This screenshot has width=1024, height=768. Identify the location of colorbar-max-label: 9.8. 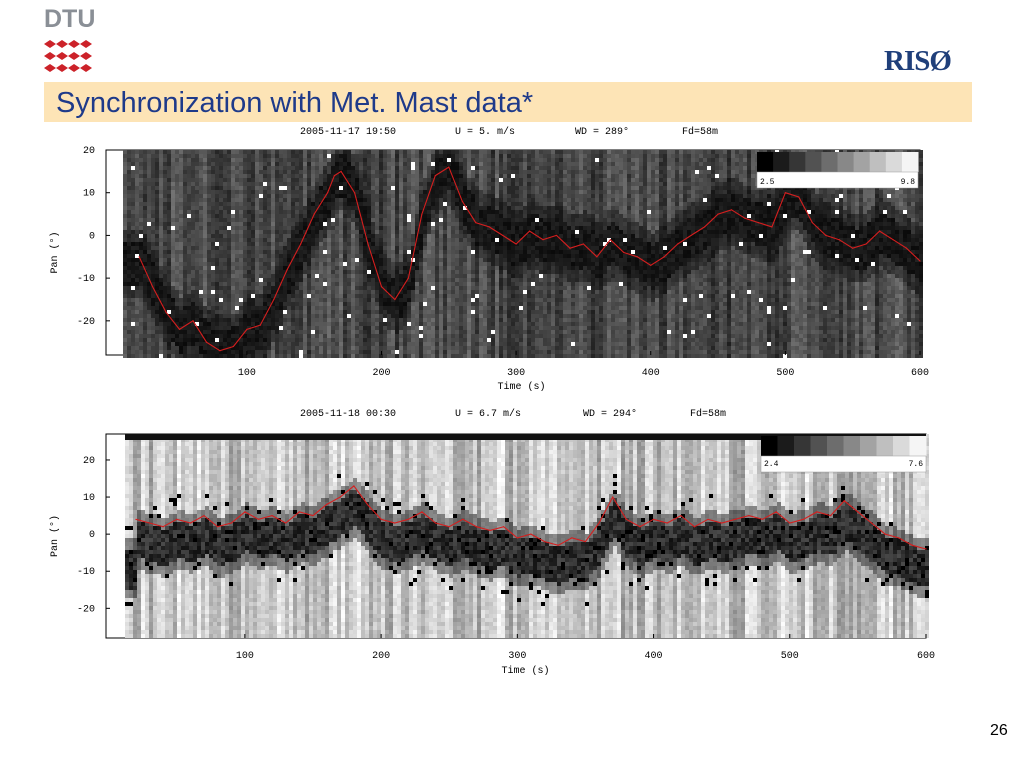
(908, 182).